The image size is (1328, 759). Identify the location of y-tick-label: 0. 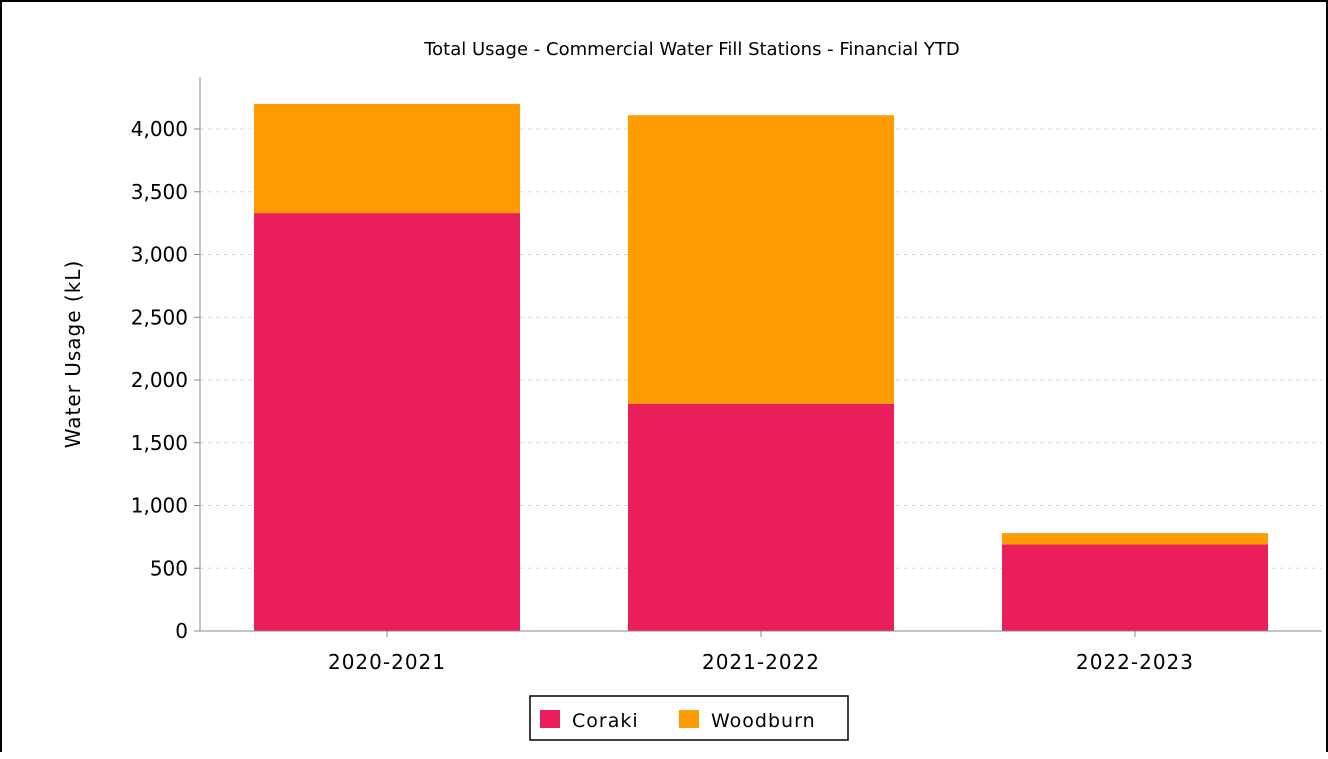
(181, 631).